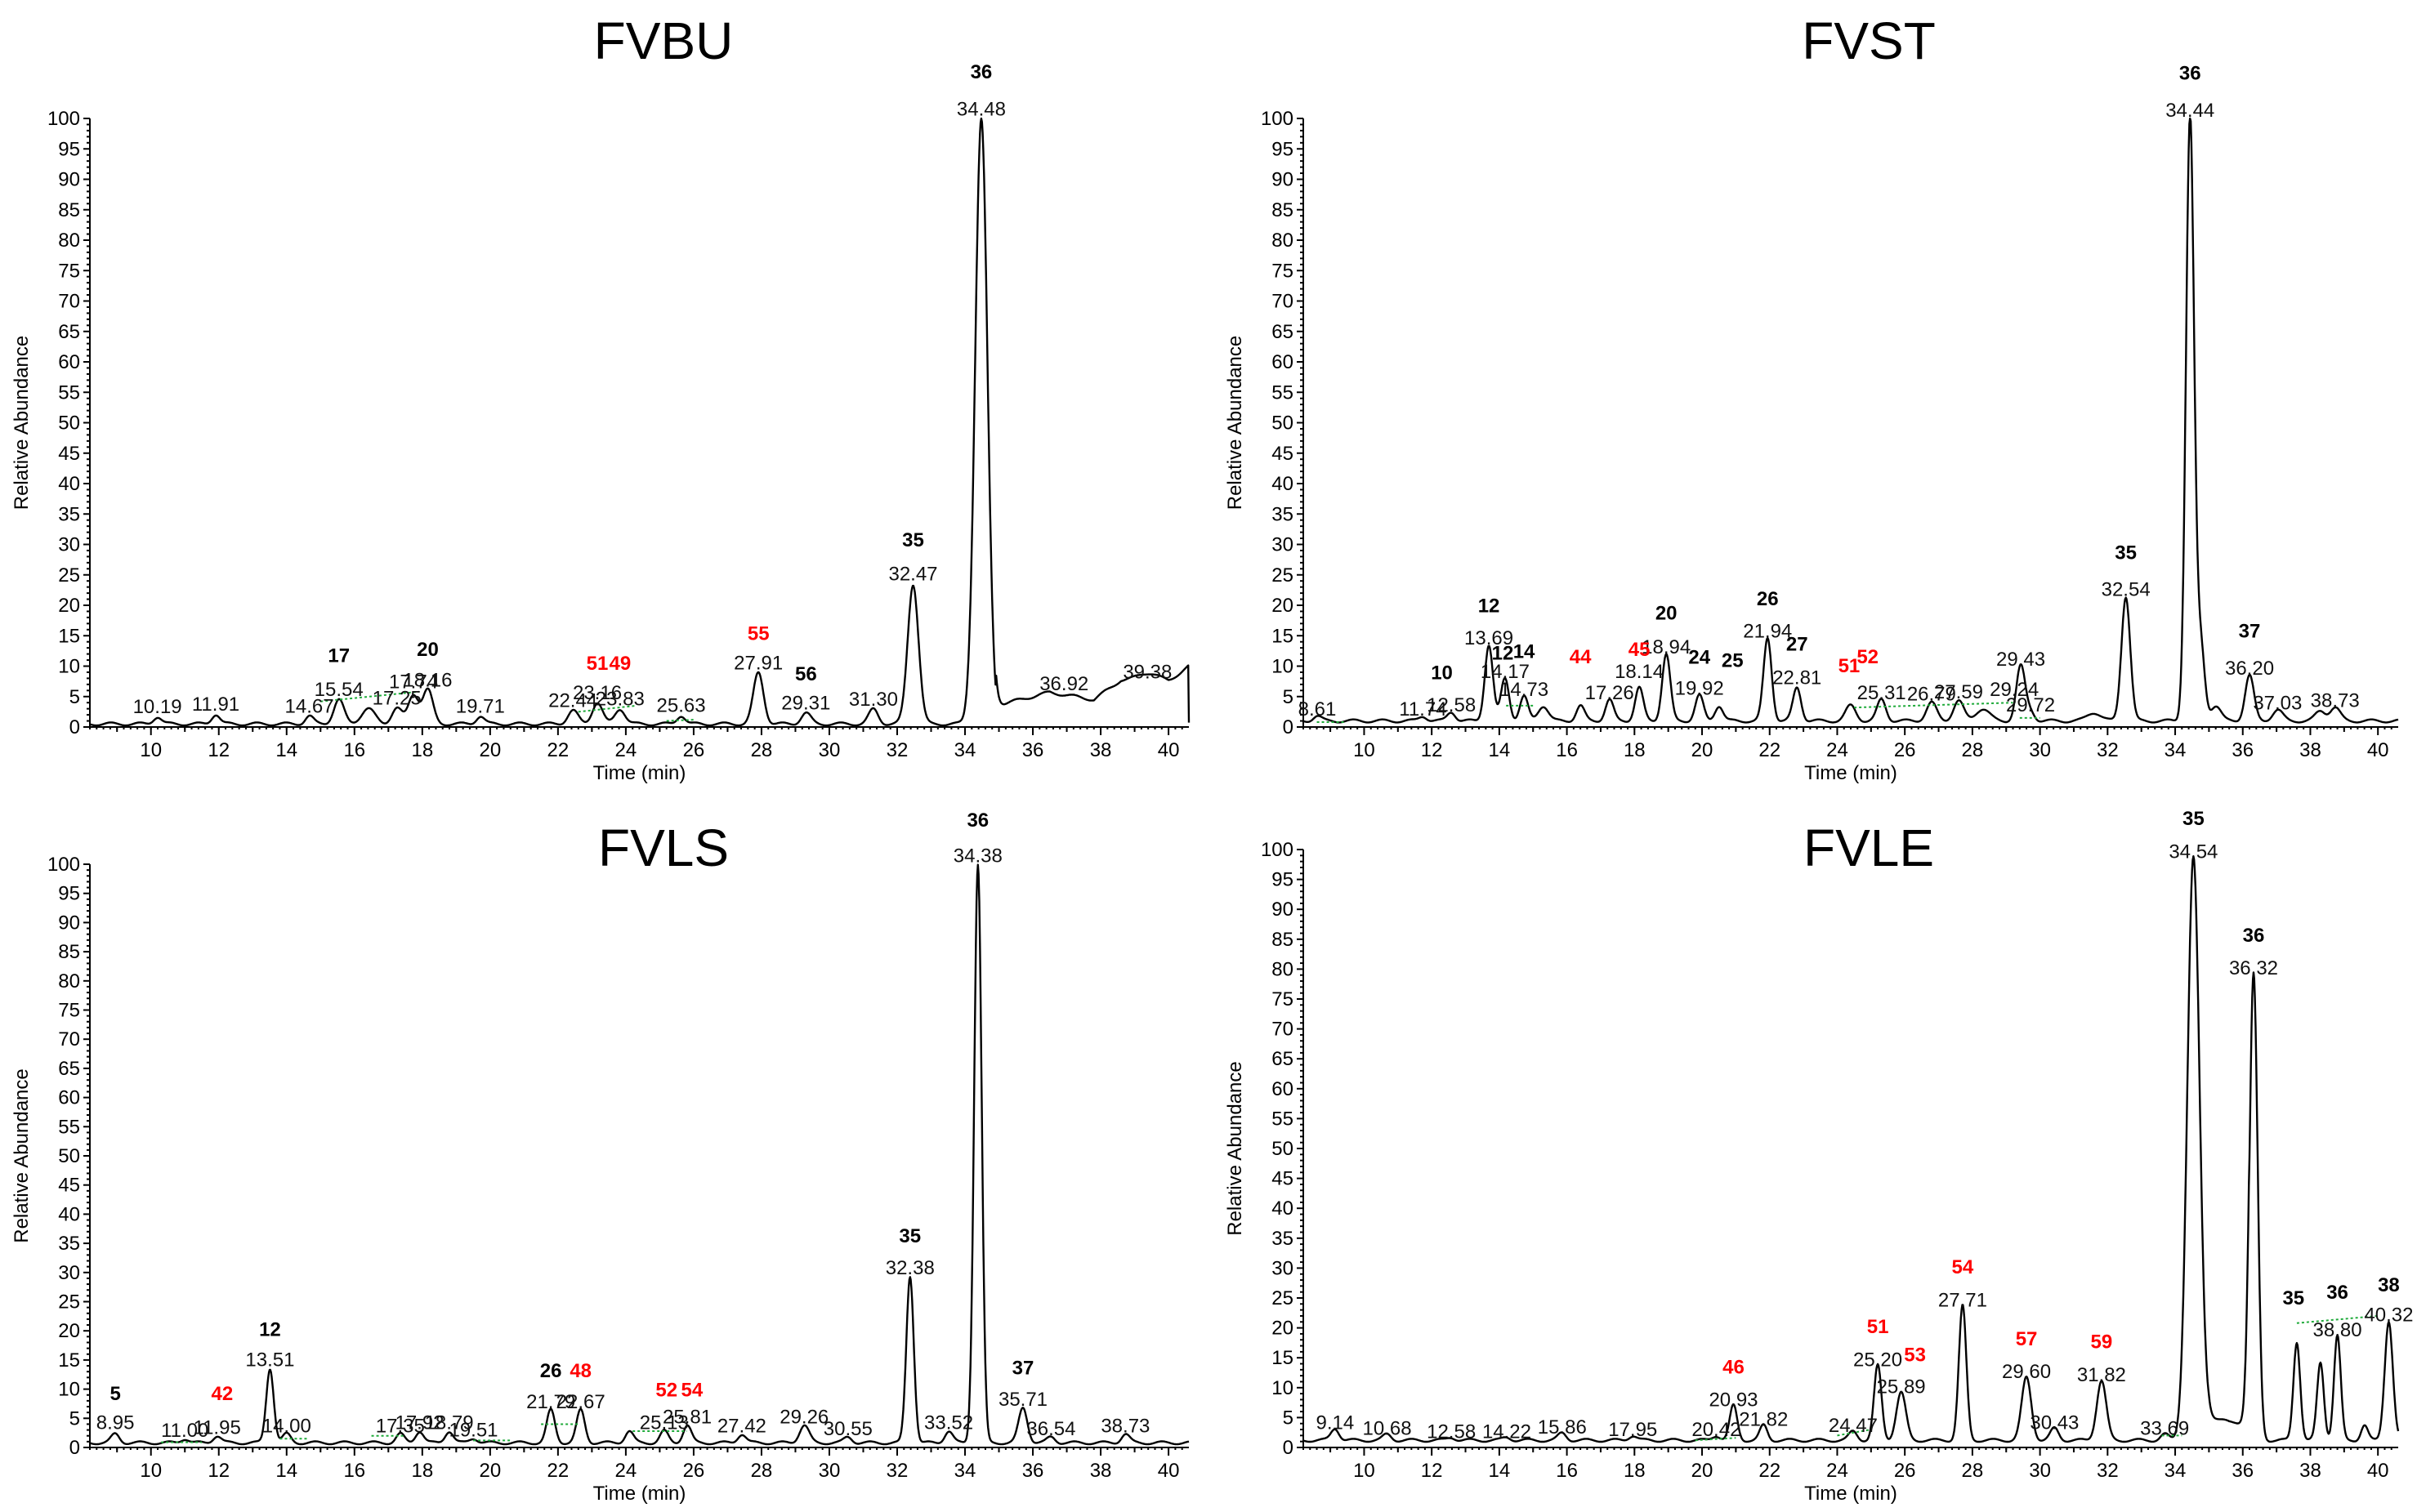 The width and height of the screenshot is (2417, 1512). Describe the element at coordinates (620, 664) in the screenshot. I see `compound-number-label: 49` at that location.